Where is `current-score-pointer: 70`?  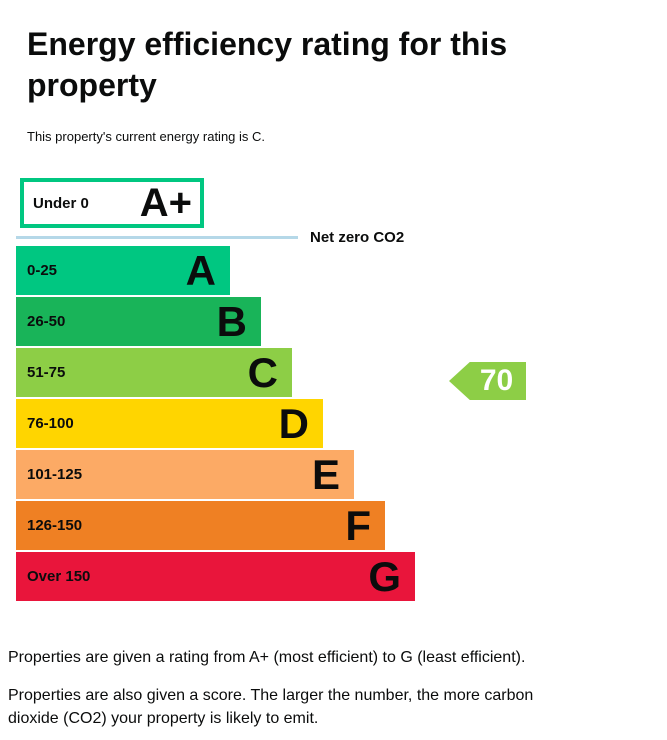
current-score-pointer: 70 is located at coordinates (487, 381).